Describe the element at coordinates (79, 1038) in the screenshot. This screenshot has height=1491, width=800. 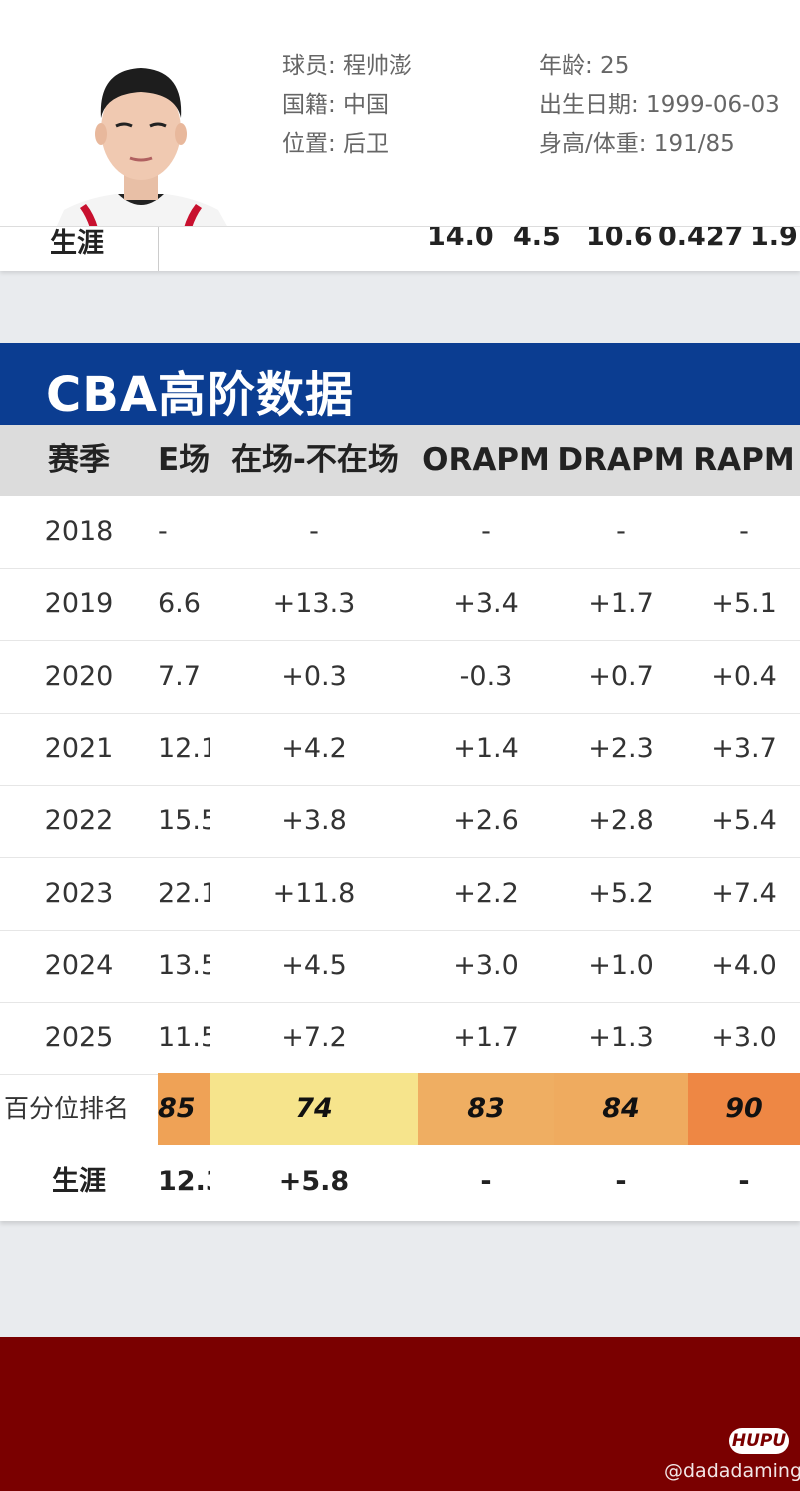
I see `season-cell: 2025` at that location.